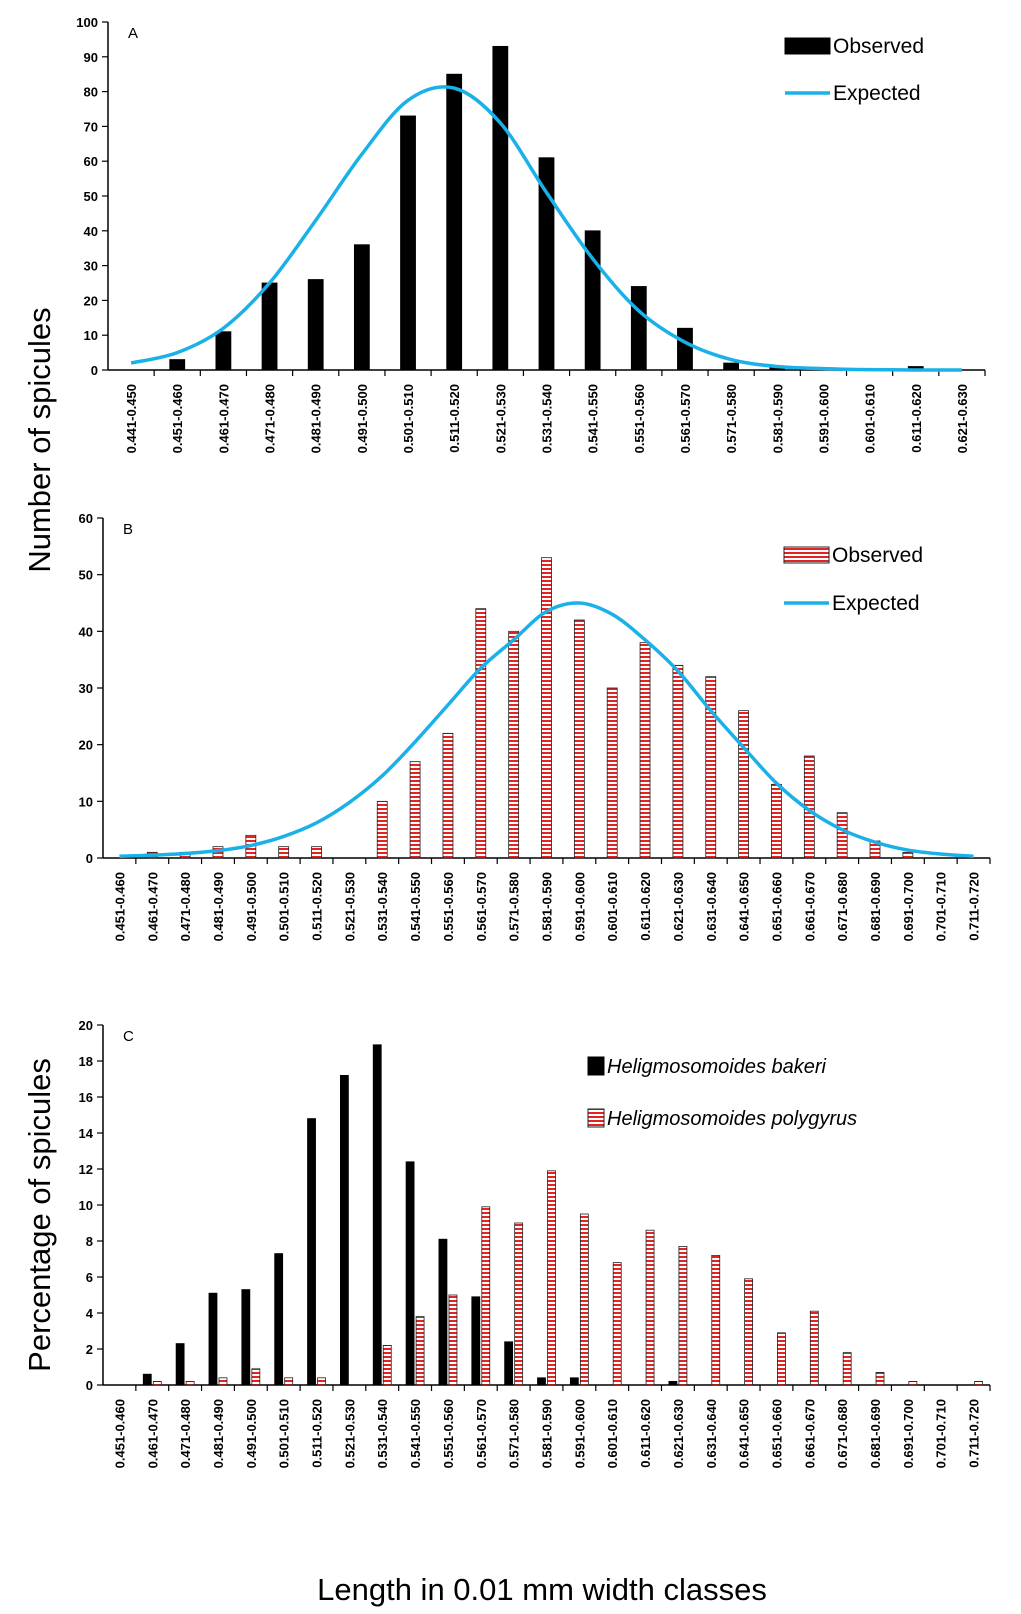 The image size is (1021, 1614). I want to click on y-tick-label: 0, so click(89, 858).